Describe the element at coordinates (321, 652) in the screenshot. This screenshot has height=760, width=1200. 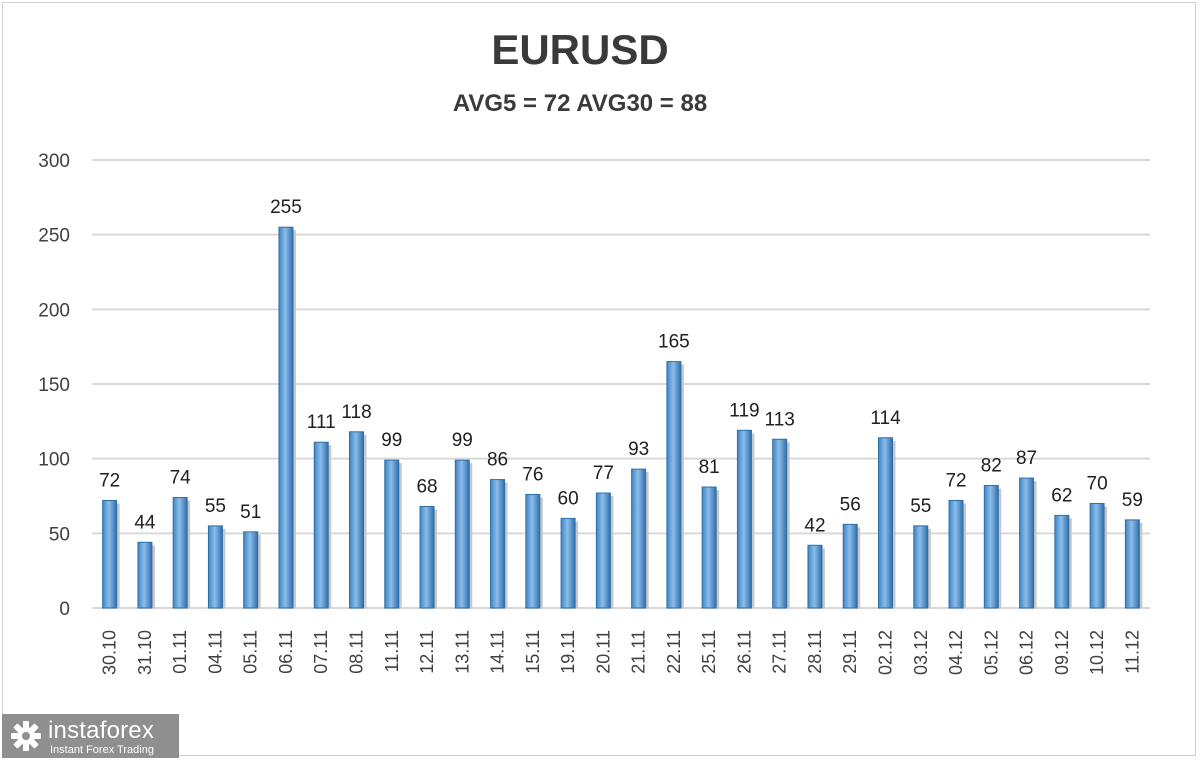
I see `x-tick-label: 07.11` at that location.